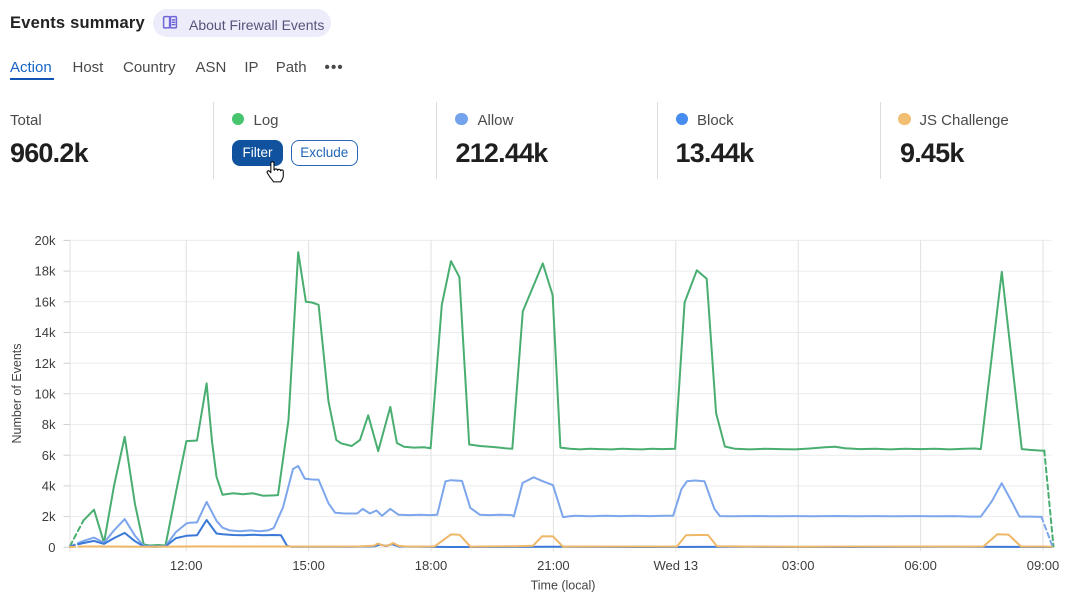  Describe the element at coordinates (186, 565) in the screenshot. I see `svg-text: 12:00` at that location.